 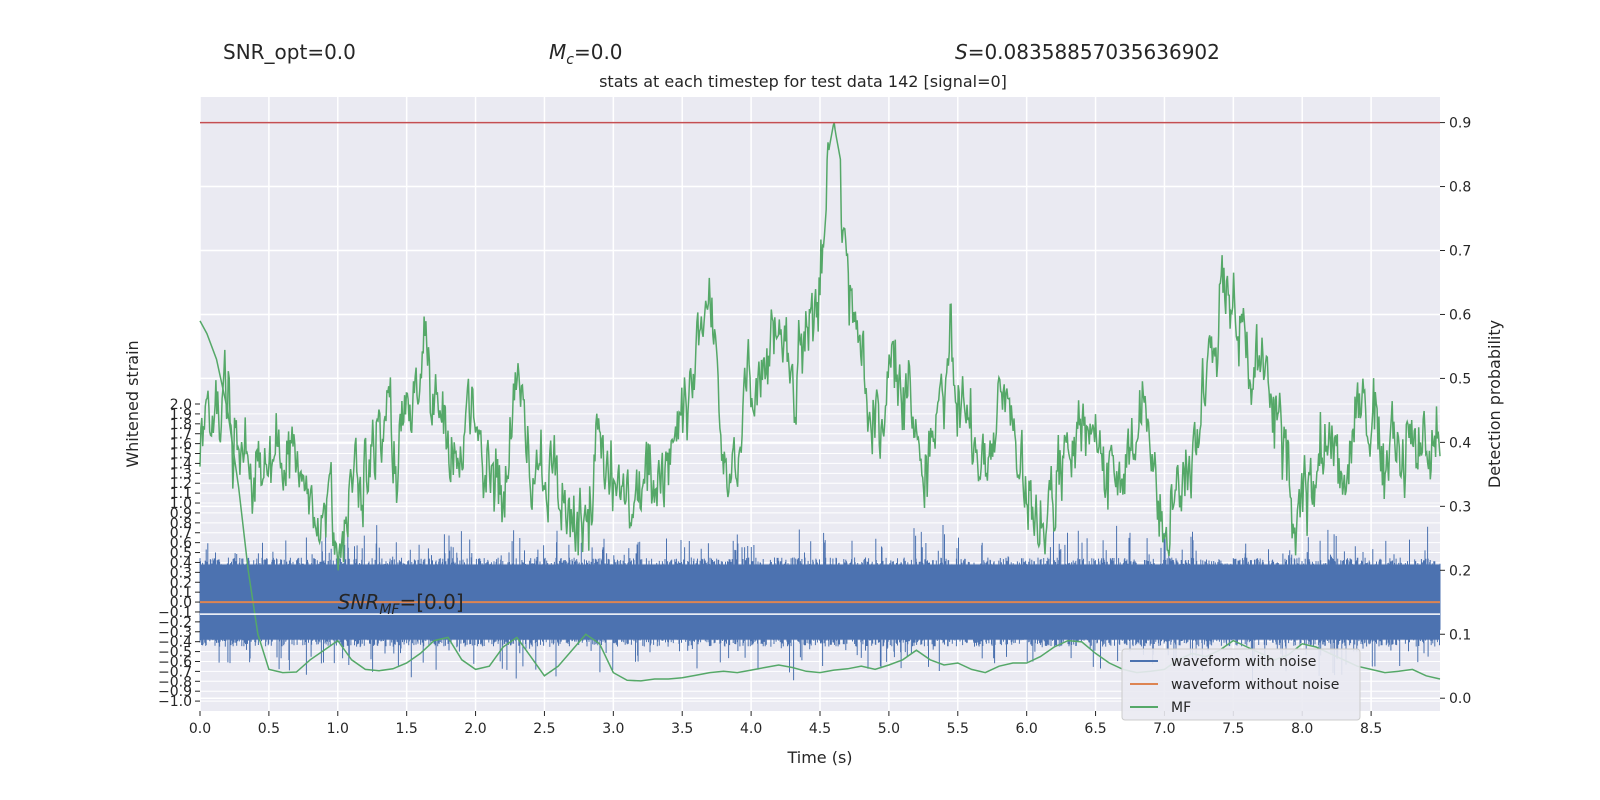 I want to click on x-tick-label: 2.0, so click(x=475, y=729).